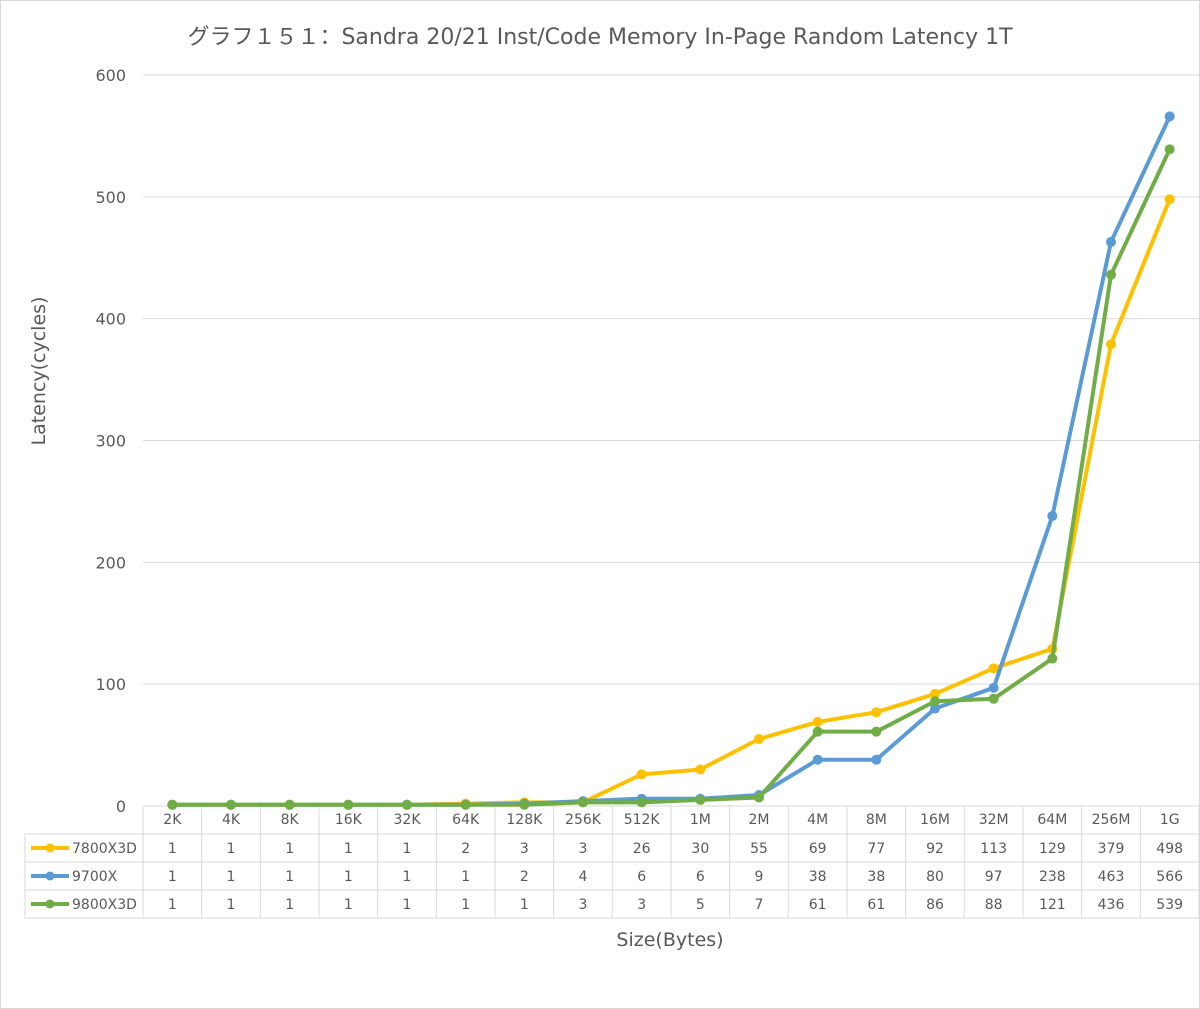  What do you see at coordinates (290, 820) in the screenshot?
I see `x-tick-label: 8K` at bounding box center [290, 820].